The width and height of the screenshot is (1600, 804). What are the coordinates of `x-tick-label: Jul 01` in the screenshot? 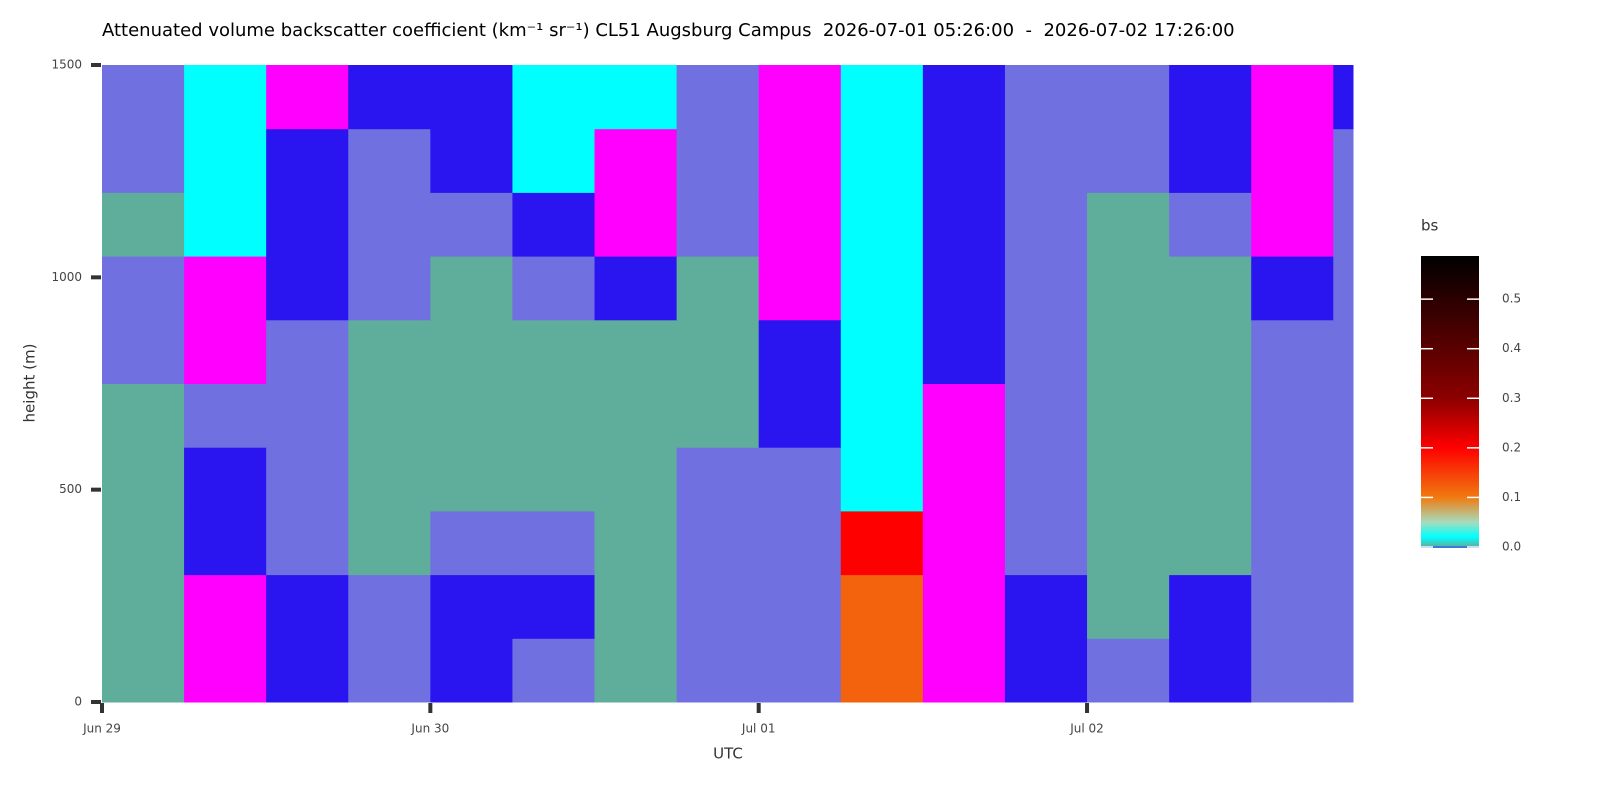 It's located at (758, 729).